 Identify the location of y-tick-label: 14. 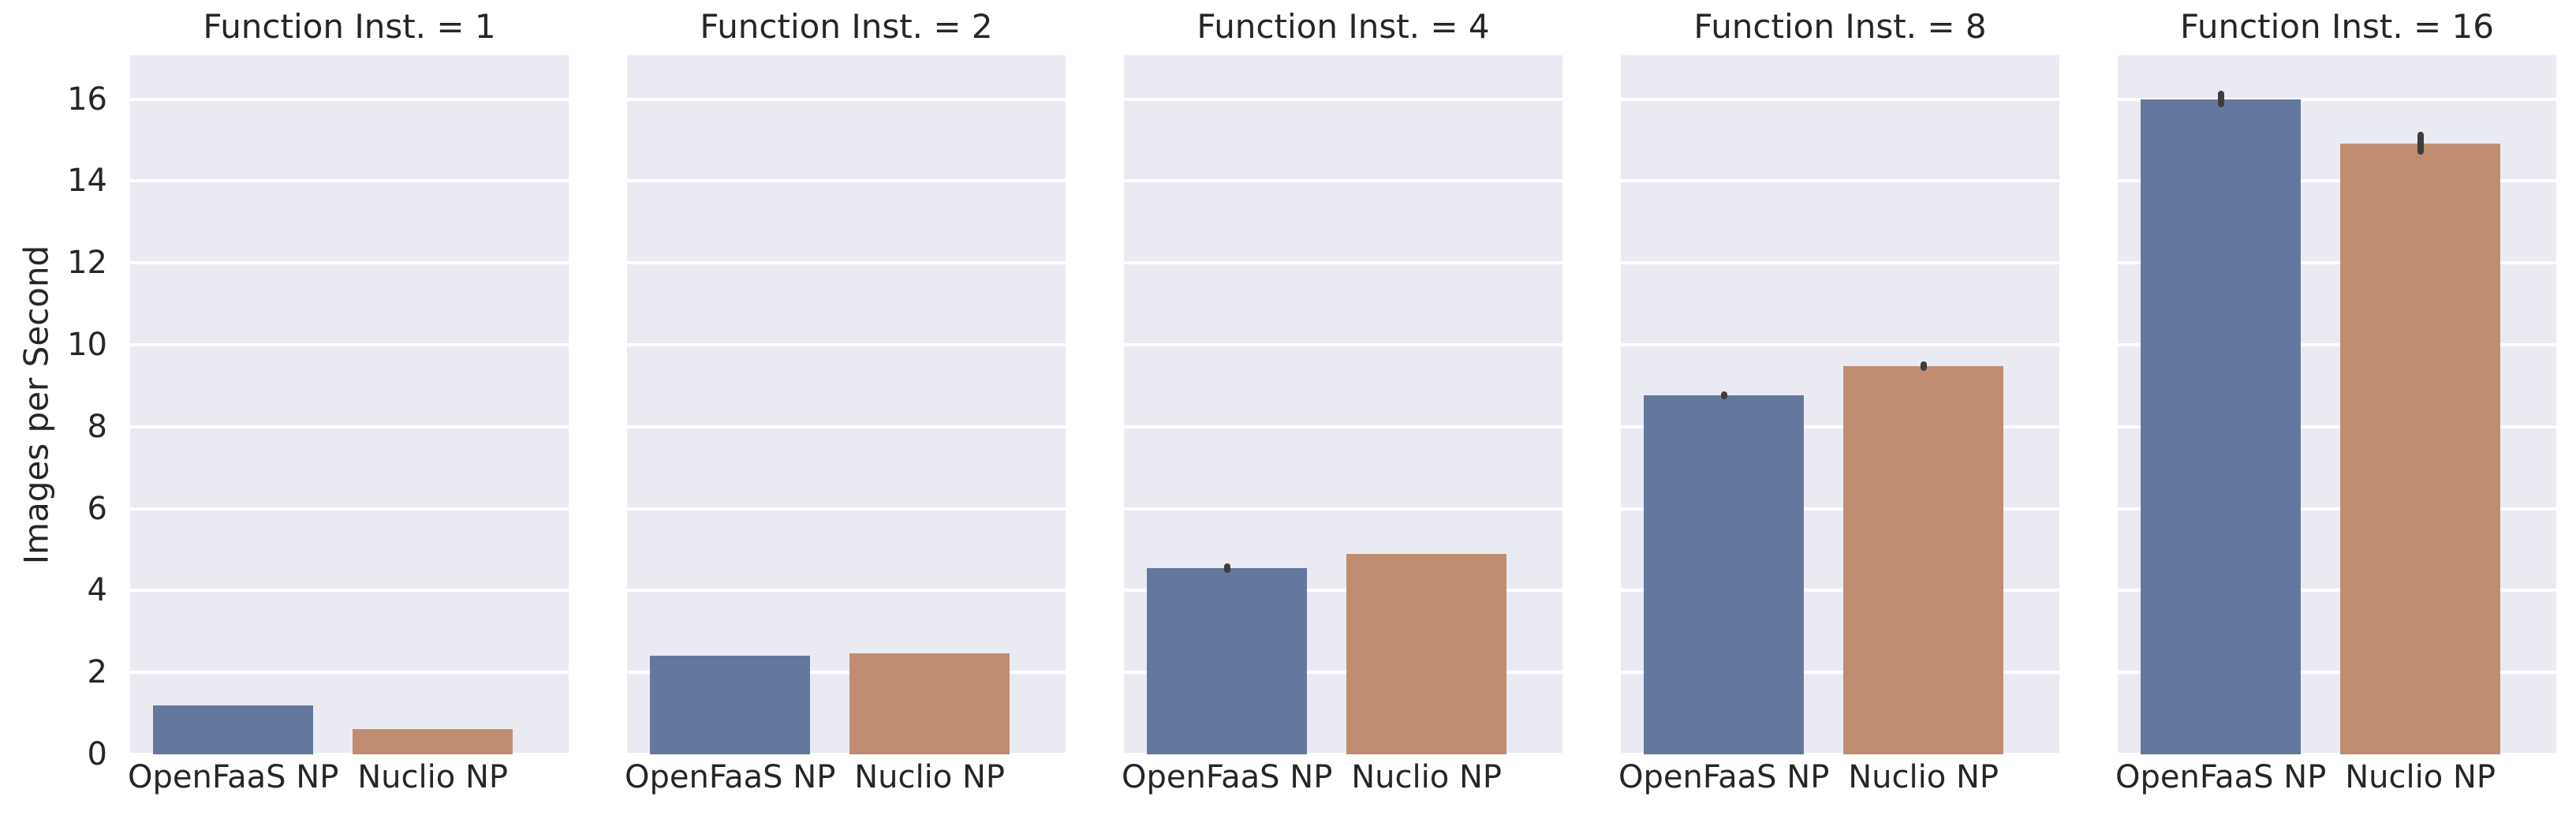
(87, 182).